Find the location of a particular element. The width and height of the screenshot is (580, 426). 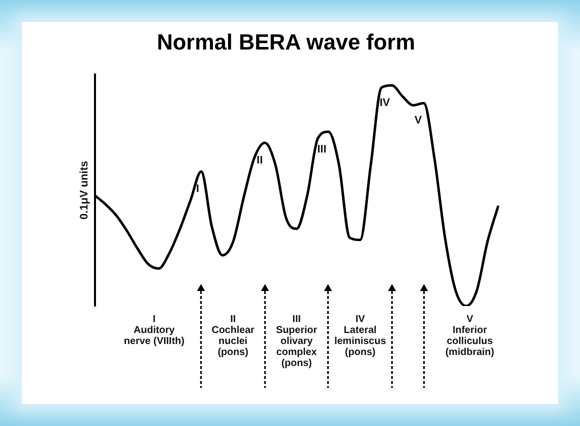

annotation: I is located at coordinates (198, 188).